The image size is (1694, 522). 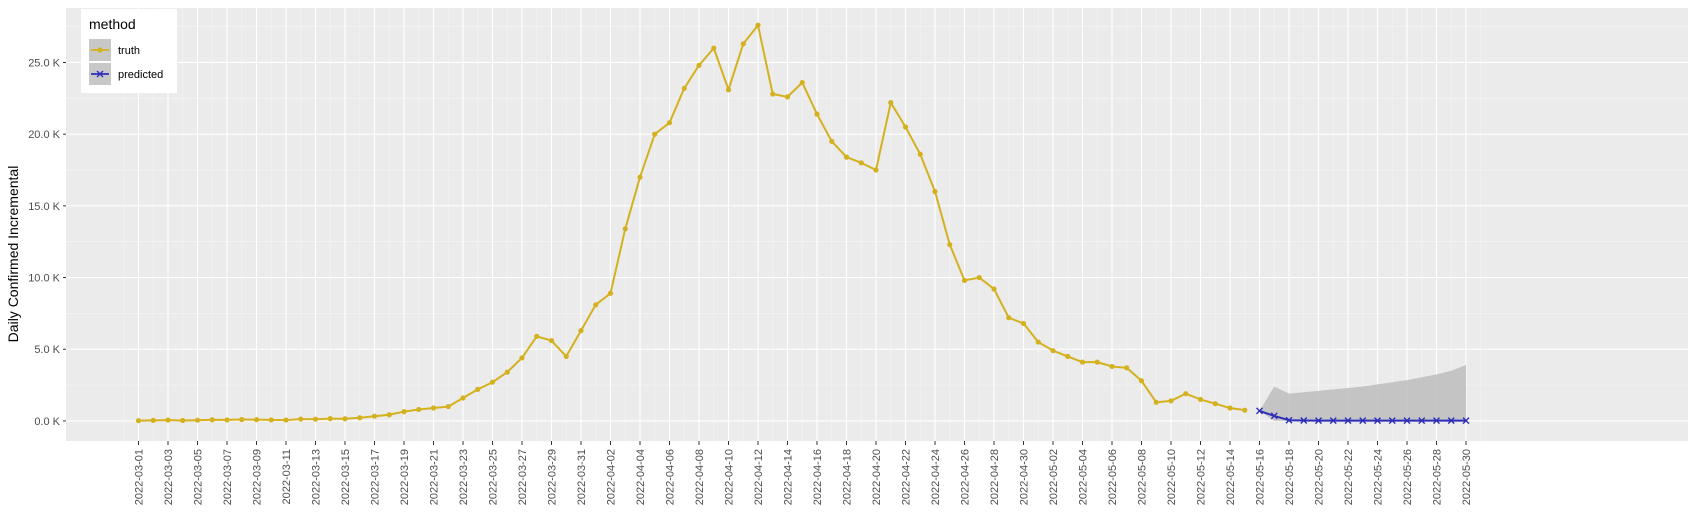 What do you see at coordinates (346, 477) in the screenshot?
I see `x-tick-label: 2022-03-15` at bounding box center [346, 477].